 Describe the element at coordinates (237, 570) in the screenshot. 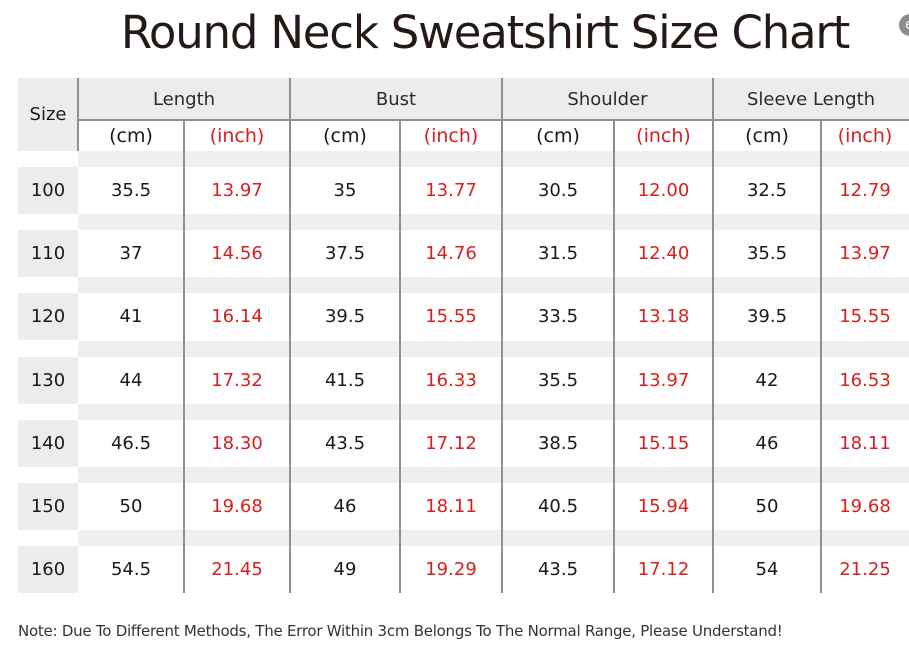

I see `table-cell-inch: 21.45` at that location.